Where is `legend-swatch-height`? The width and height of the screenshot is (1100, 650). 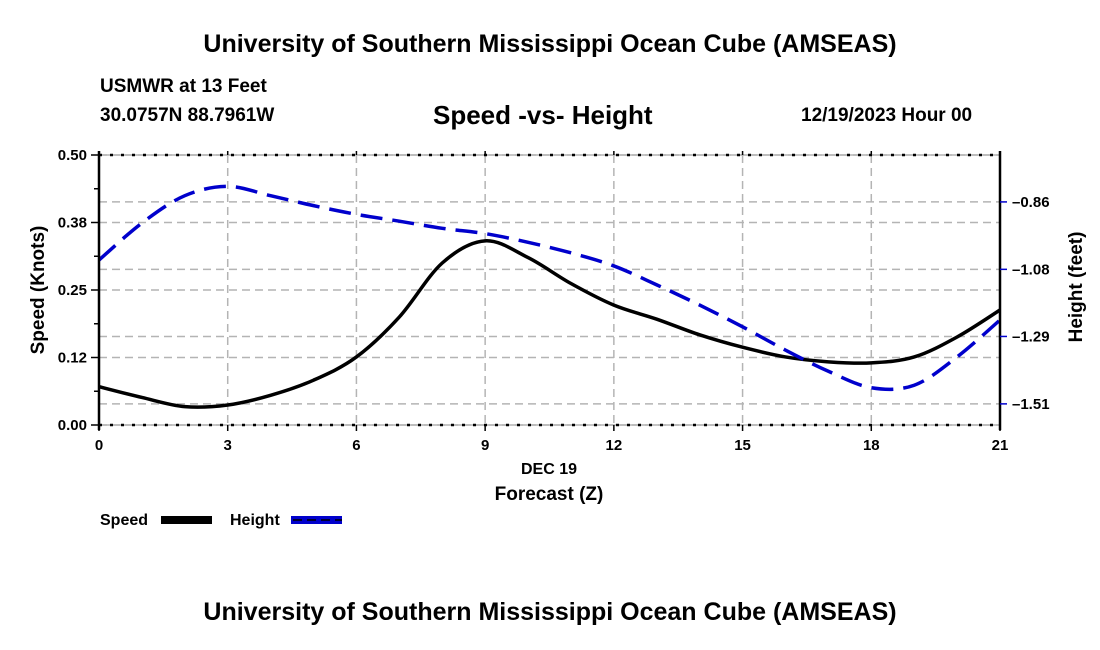 legend-swatch-height is located at coordinates (316, 520).